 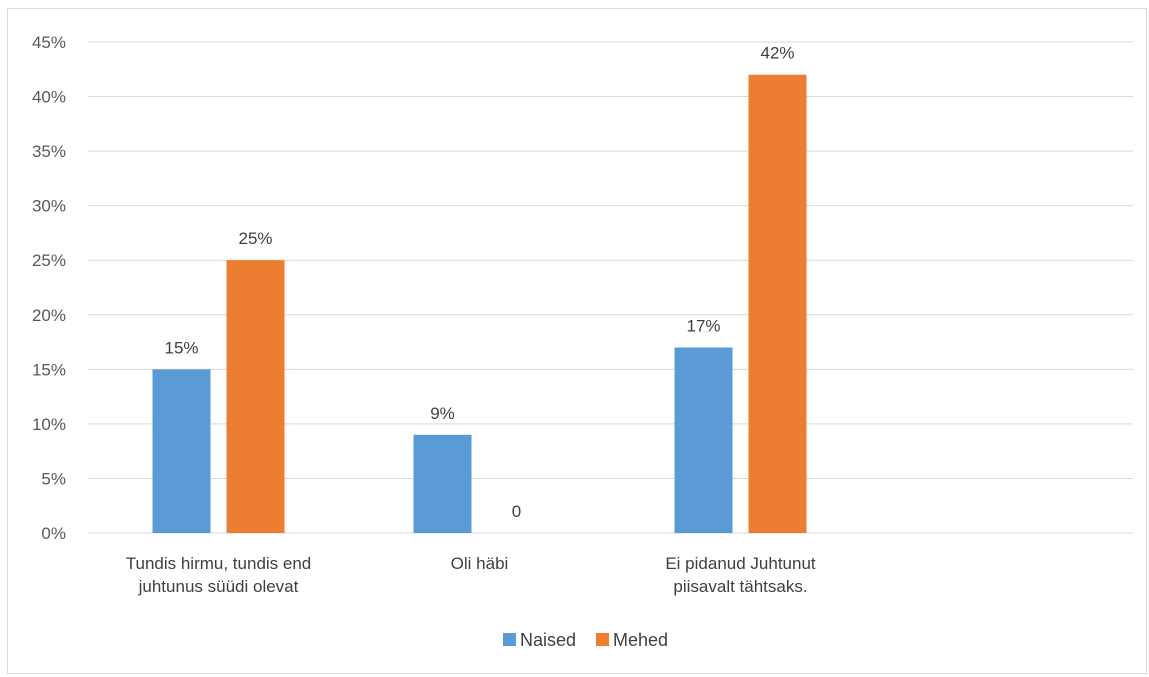 I want to click on x-category-label: piisavalt tähtsaks., so click(x=740, y=586).